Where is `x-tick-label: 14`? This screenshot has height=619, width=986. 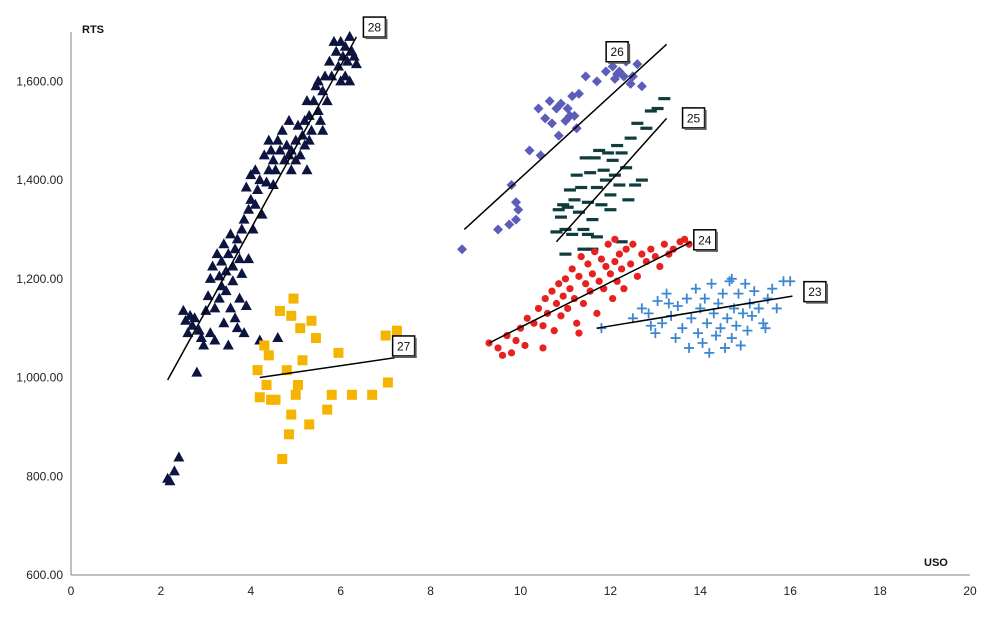 x-tick-label: 14 is located at coordinates (701, 591).